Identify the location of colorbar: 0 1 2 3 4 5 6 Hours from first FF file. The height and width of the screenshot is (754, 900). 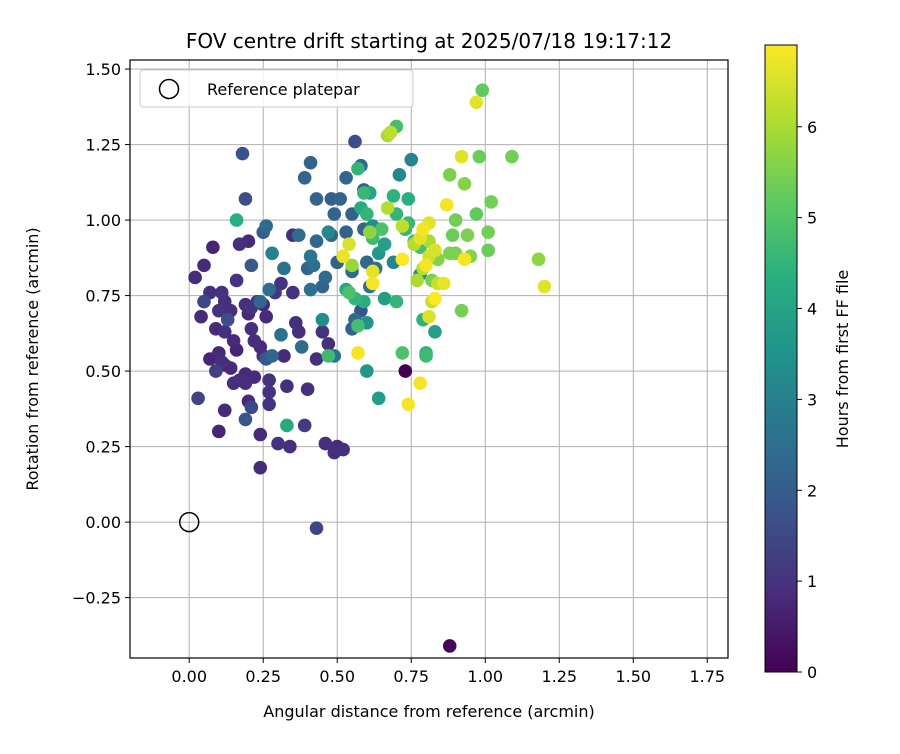
(808, 363).